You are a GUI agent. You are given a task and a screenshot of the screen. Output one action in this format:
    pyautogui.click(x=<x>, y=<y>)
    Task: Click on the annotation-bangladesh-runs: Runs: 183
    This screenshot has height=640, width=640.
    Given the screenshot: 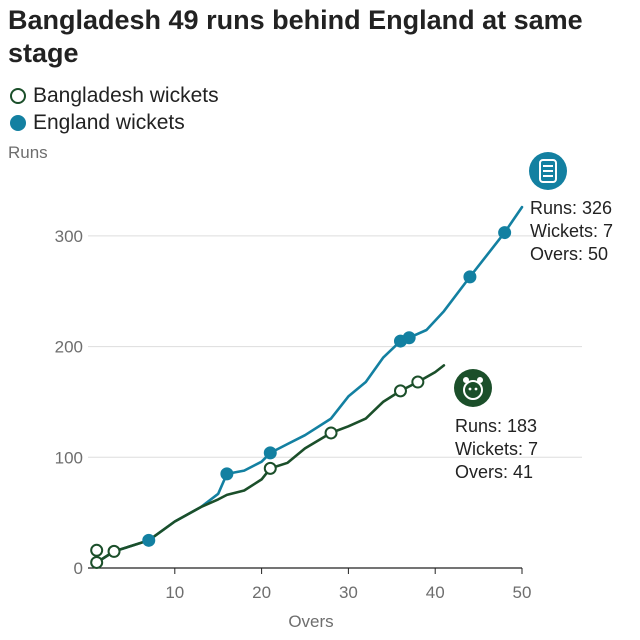 What is the action you would take?
    pyautogui.click(x=496, y=426)
    